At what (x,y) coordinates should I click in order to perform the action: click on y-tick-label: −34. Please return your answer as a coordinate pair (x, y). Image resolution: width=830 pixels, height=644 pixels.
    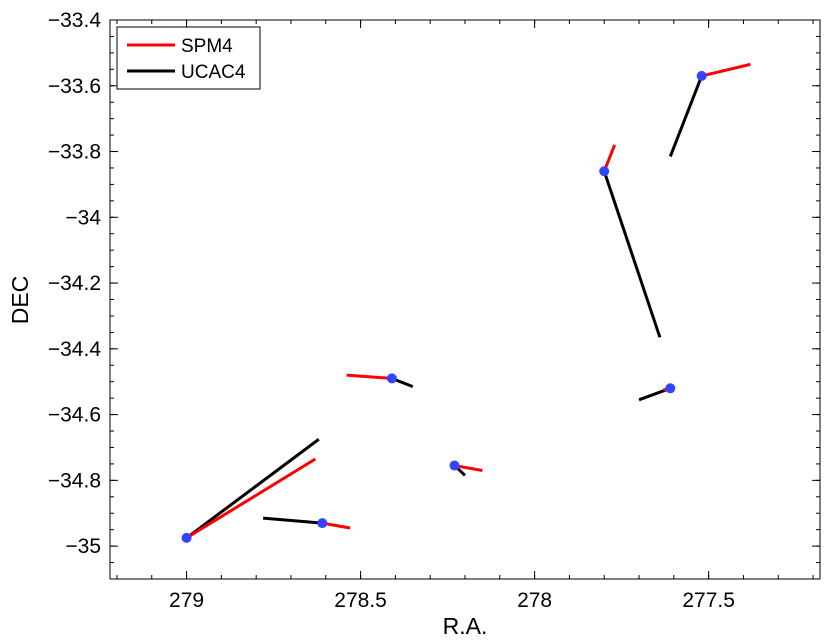
    Looking at the image, I should click on (83, 217).